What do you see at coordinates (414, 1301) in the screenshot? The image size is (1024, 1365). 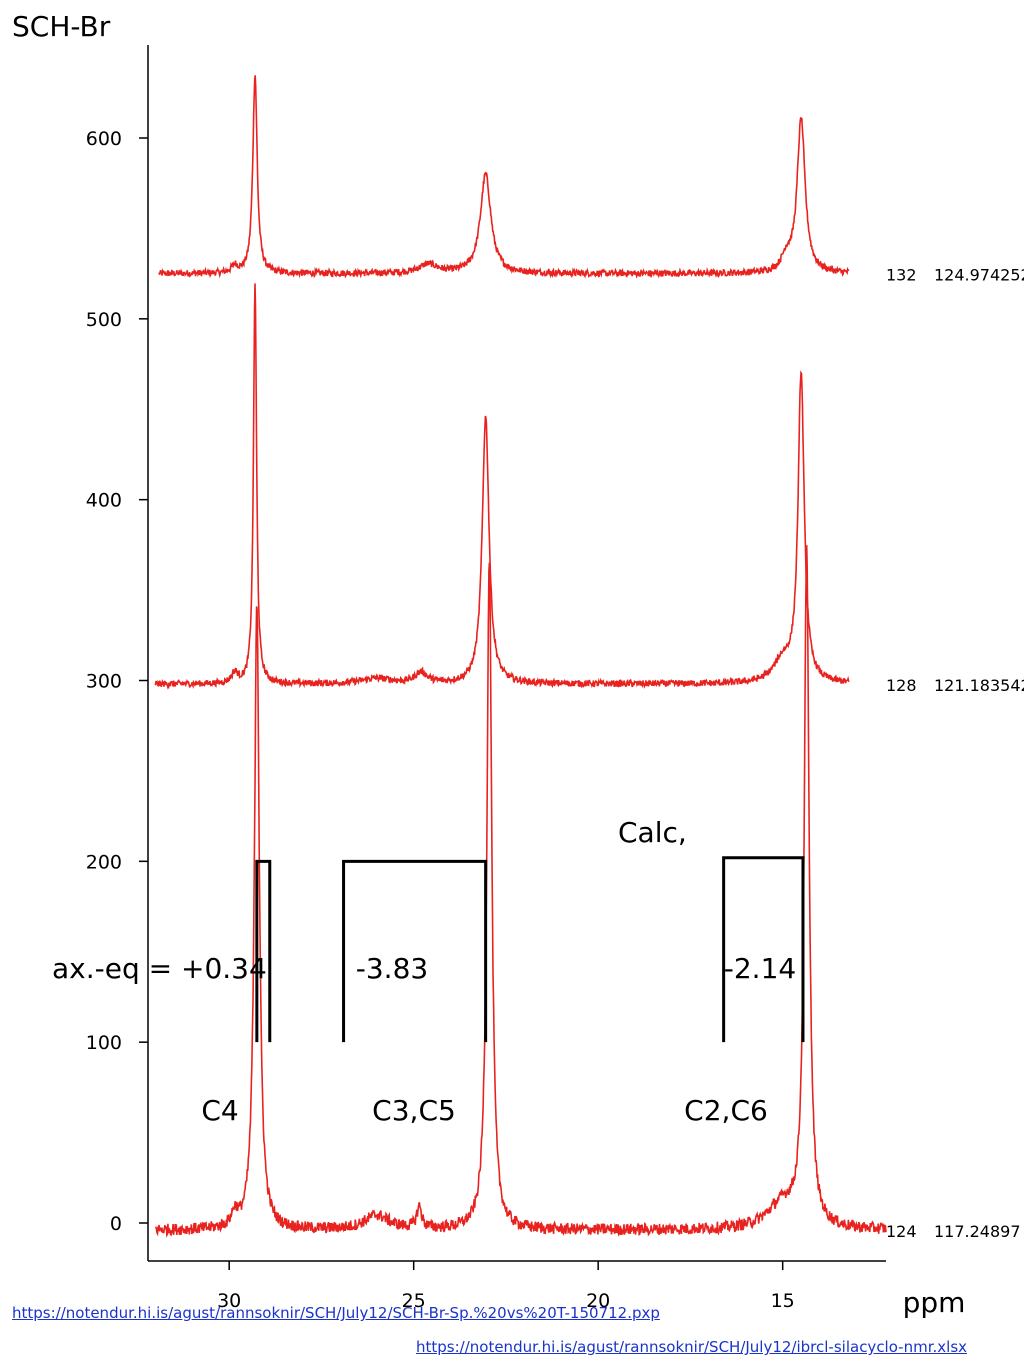 I see `x-tick-label: 25` at bounding box center [414, 1301].